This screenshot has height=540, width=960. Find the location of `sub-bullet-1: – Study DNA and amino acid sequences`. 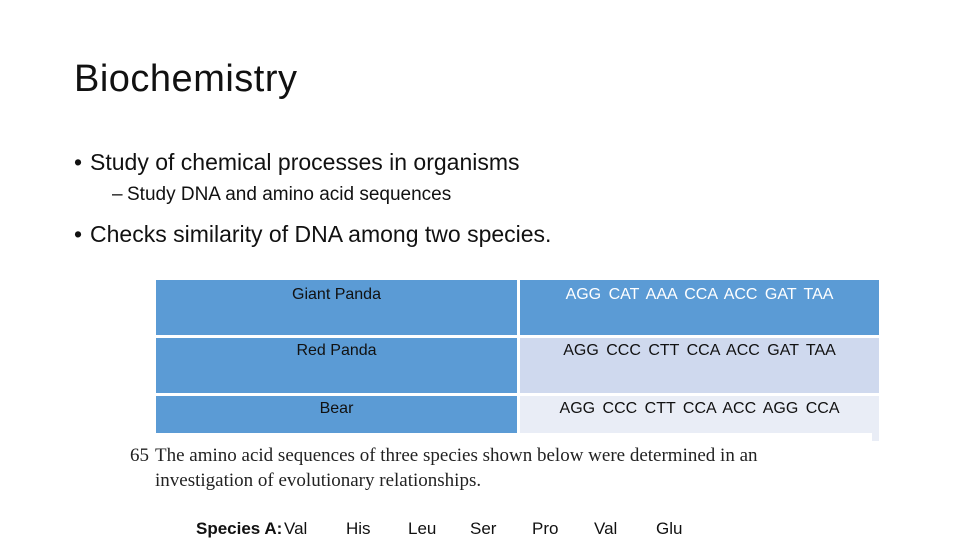

sub-bullet-1: – Study DNA and amino acid sequences is located at coordinates (281, 195).